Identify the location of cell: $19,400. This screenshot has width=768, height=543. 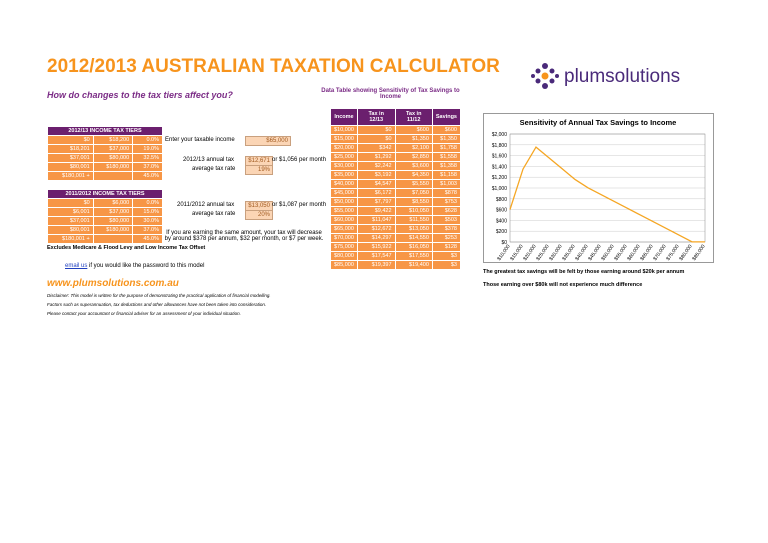
(413, 265).